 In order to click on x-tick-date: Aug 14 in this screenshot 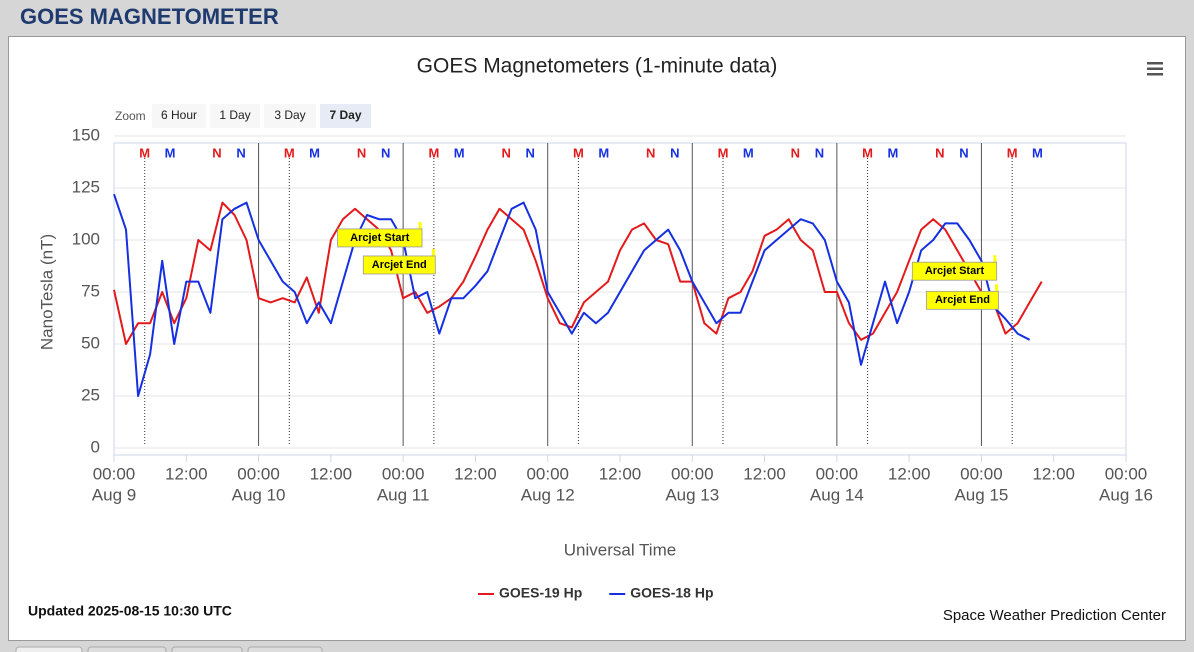, I will do `click(837, 494)`.